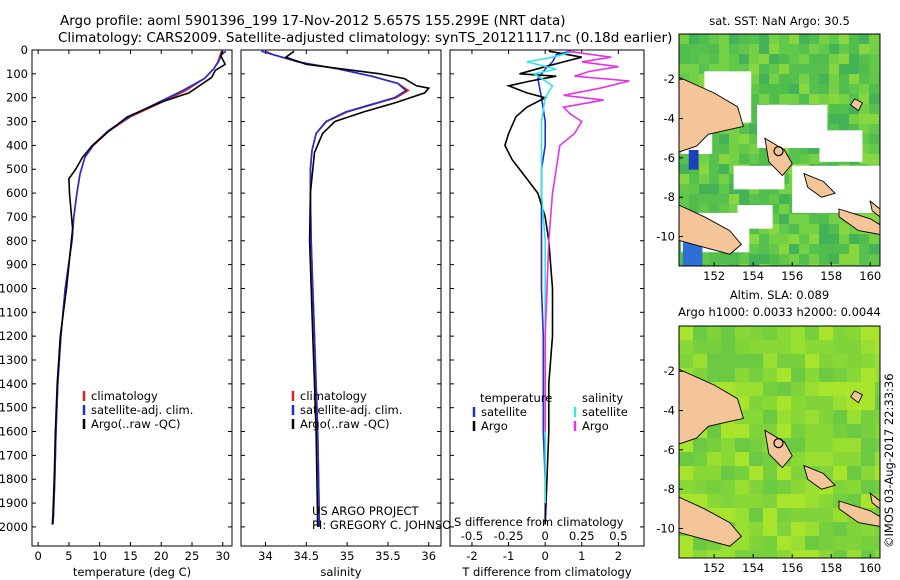 The width and height of the screenshot is (900, 580). What do you see at coordinates (693, 160) in the screenshot?
I see `sst-cold-patch` at bounding box center [693, 160].